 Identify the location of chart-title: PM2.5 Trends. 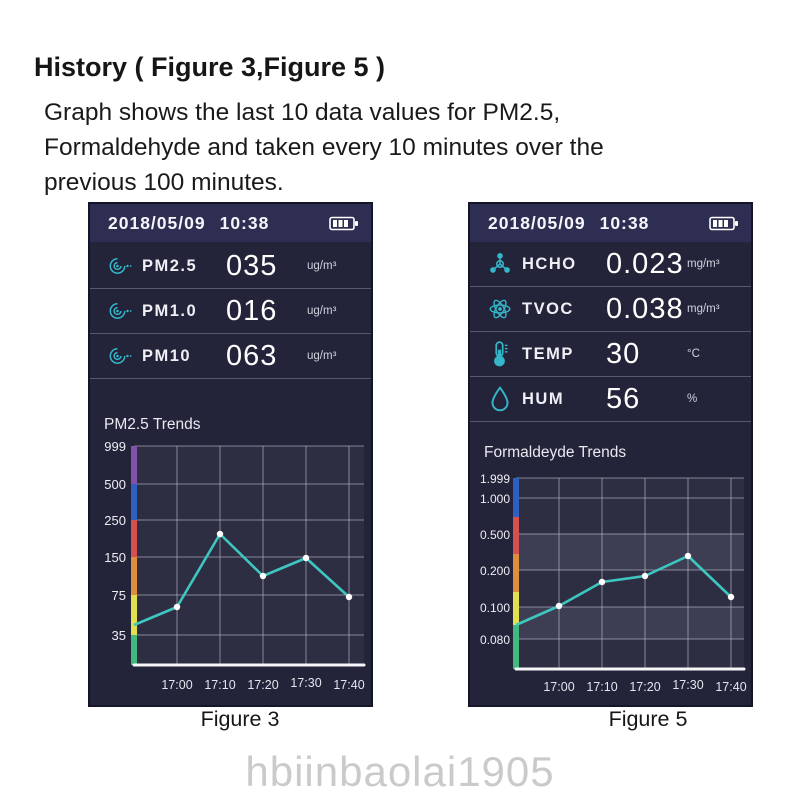
(152, 424).